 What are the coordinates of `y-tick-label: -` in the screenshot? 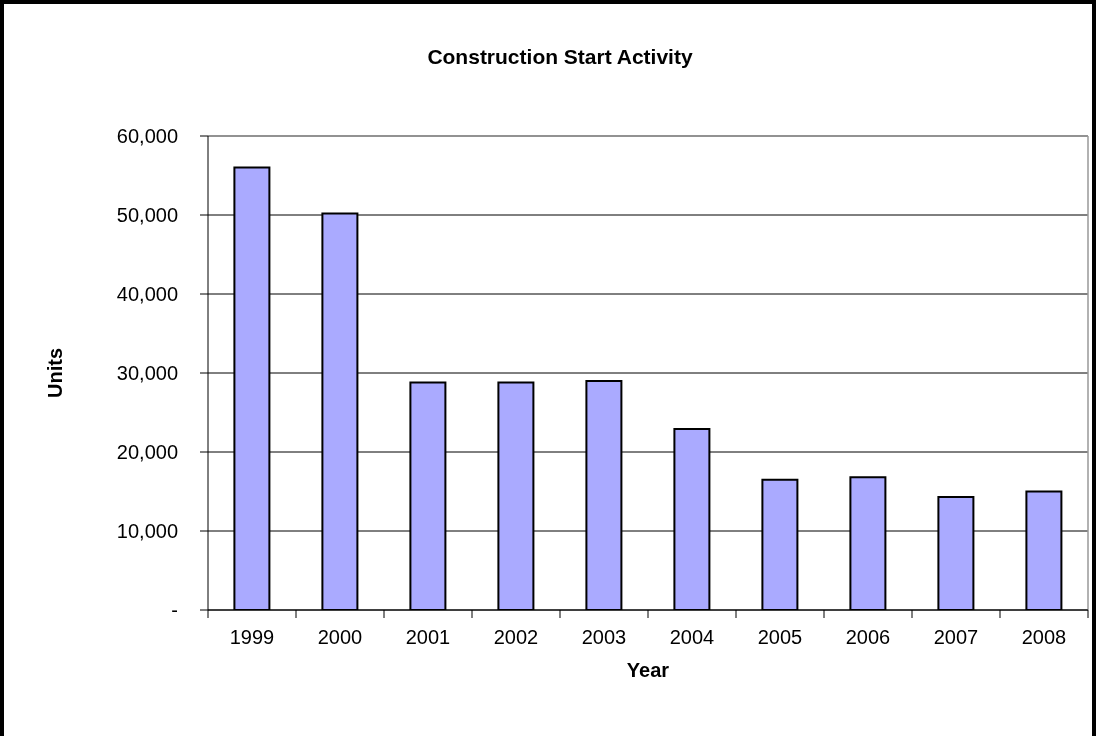 It's located at (174, 610).